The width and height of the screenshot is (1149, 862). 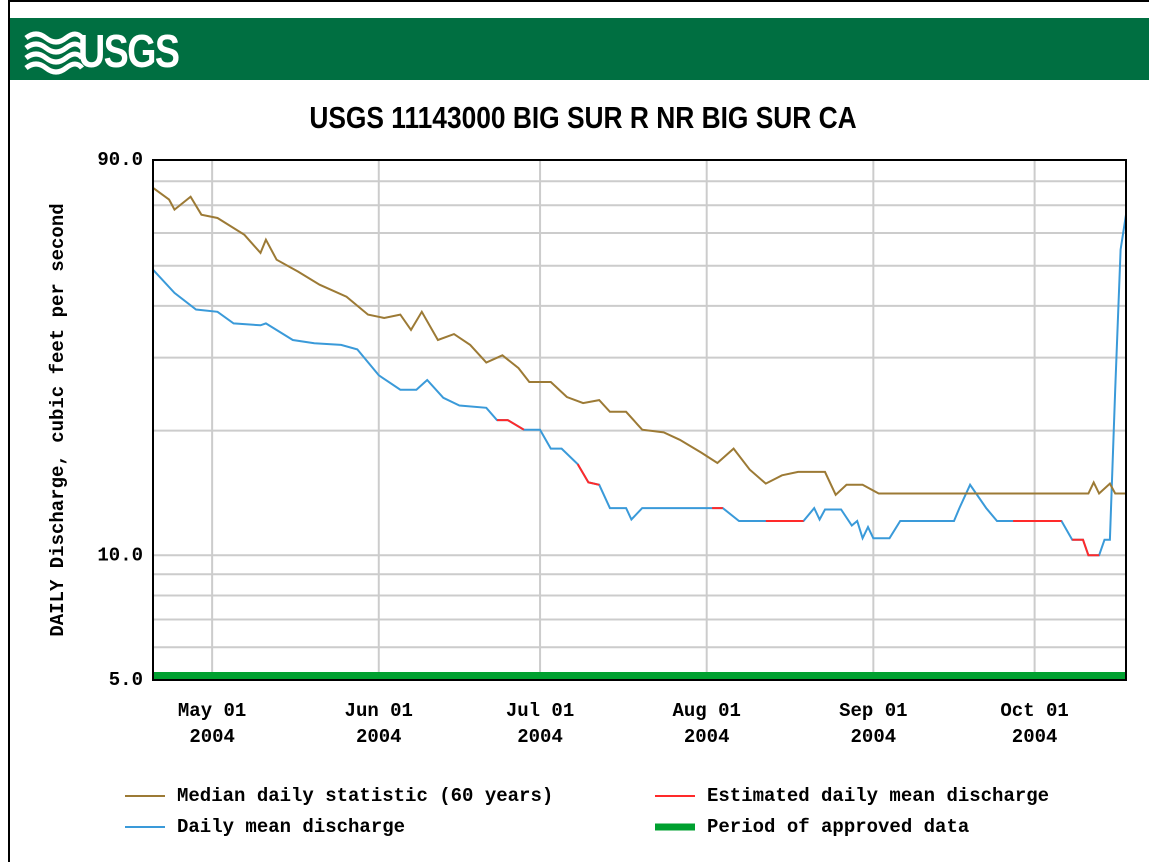 I want to click on x-tick-label: Oct 01 2004, so click(x=1034, y=724).